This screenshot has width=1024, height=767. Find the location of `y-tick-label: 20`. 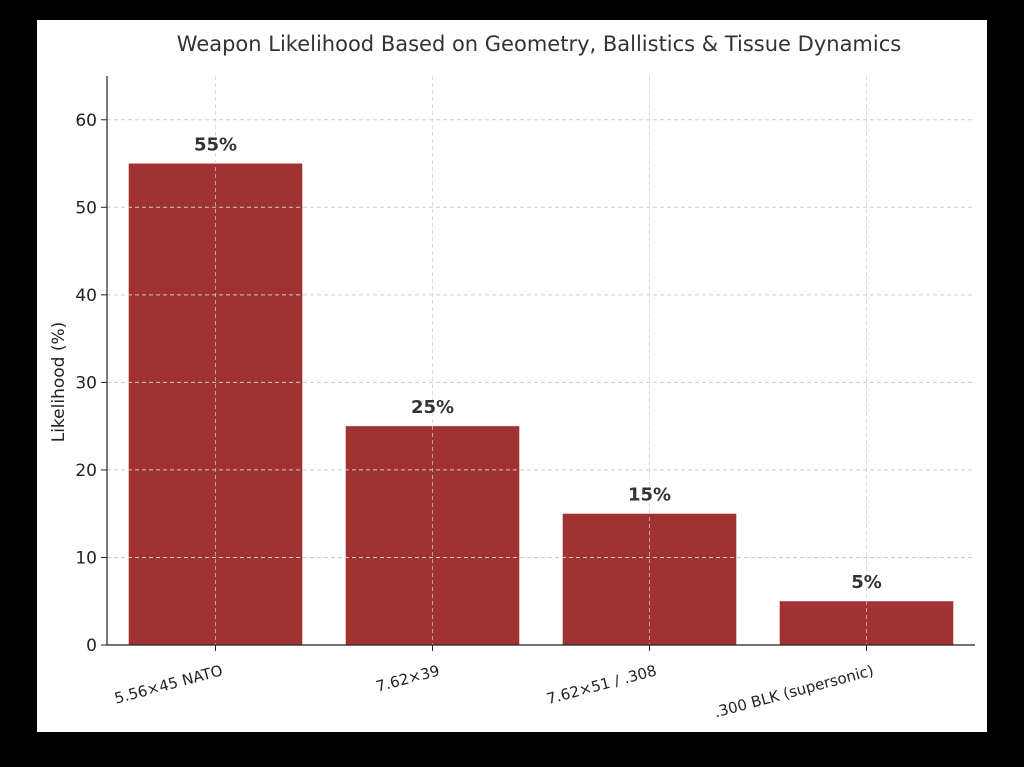

y-tick-label: 20 is located at coordinates (86, 471).